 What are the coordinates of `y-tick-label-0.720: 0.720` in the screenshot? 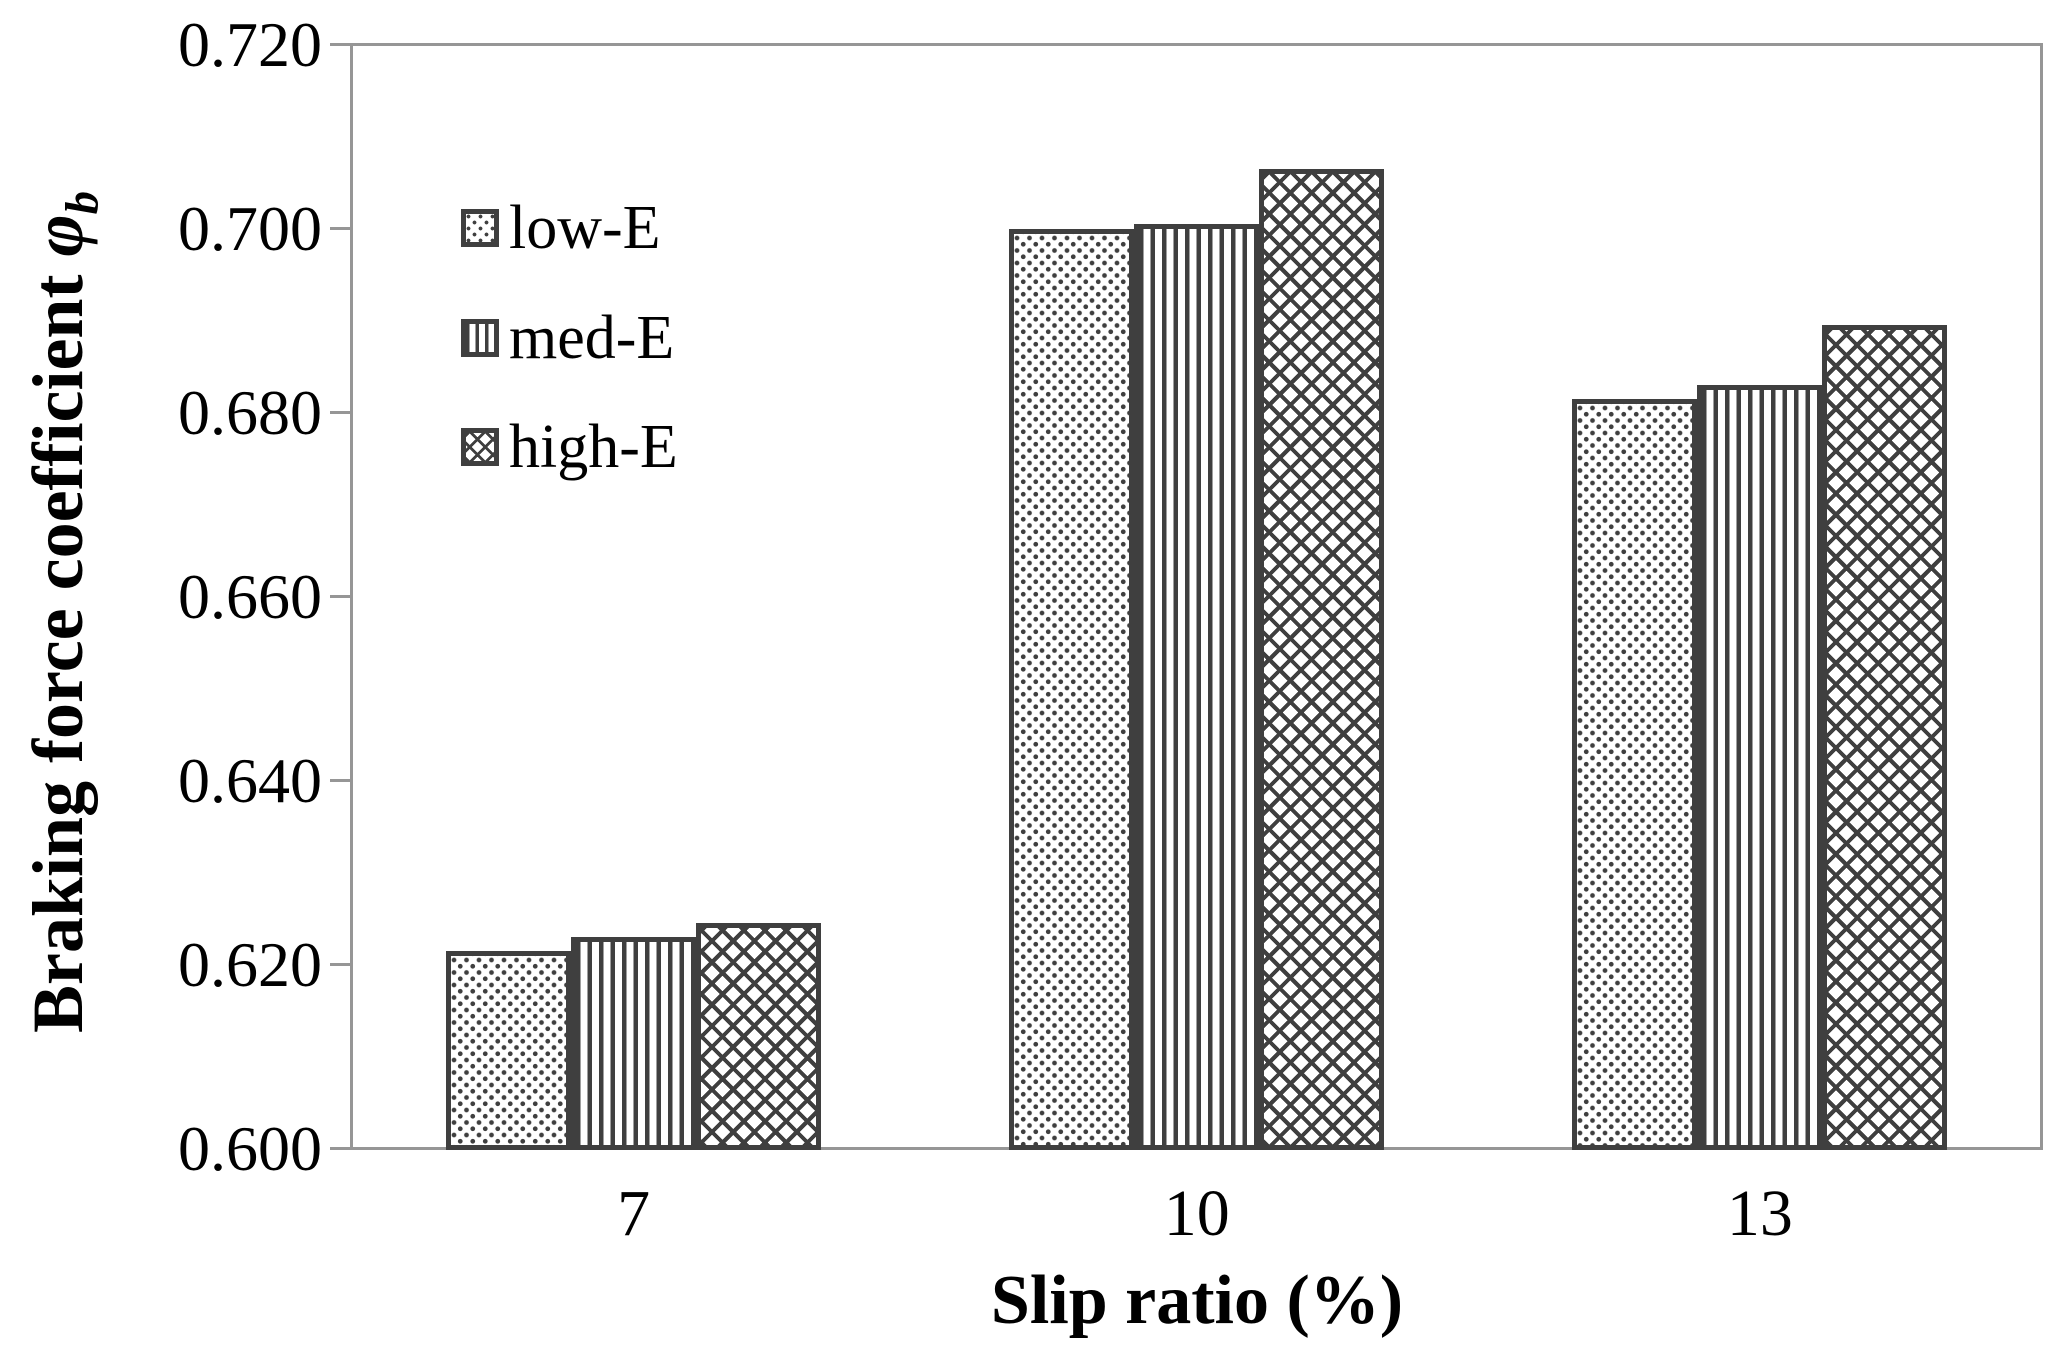 It's located at (250, 44).